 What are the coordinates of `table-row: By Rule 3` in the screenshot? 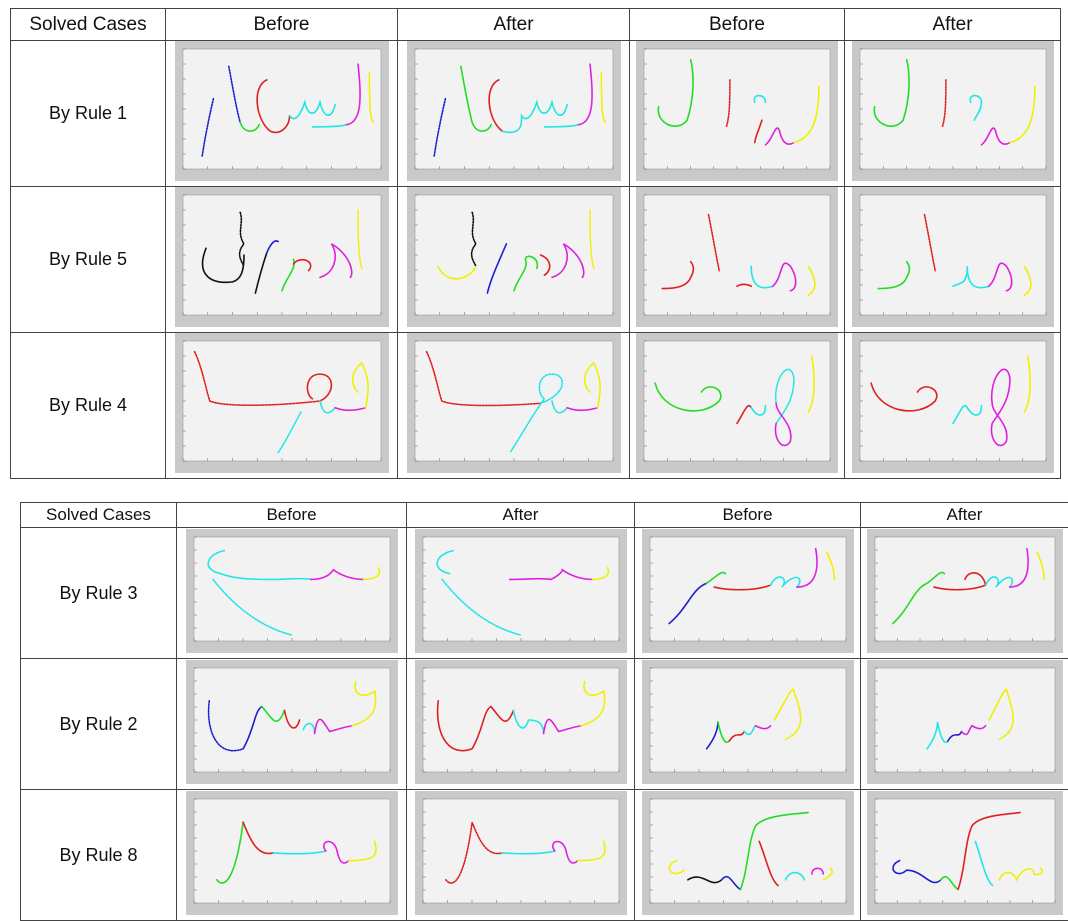 It's located at (544, 593).